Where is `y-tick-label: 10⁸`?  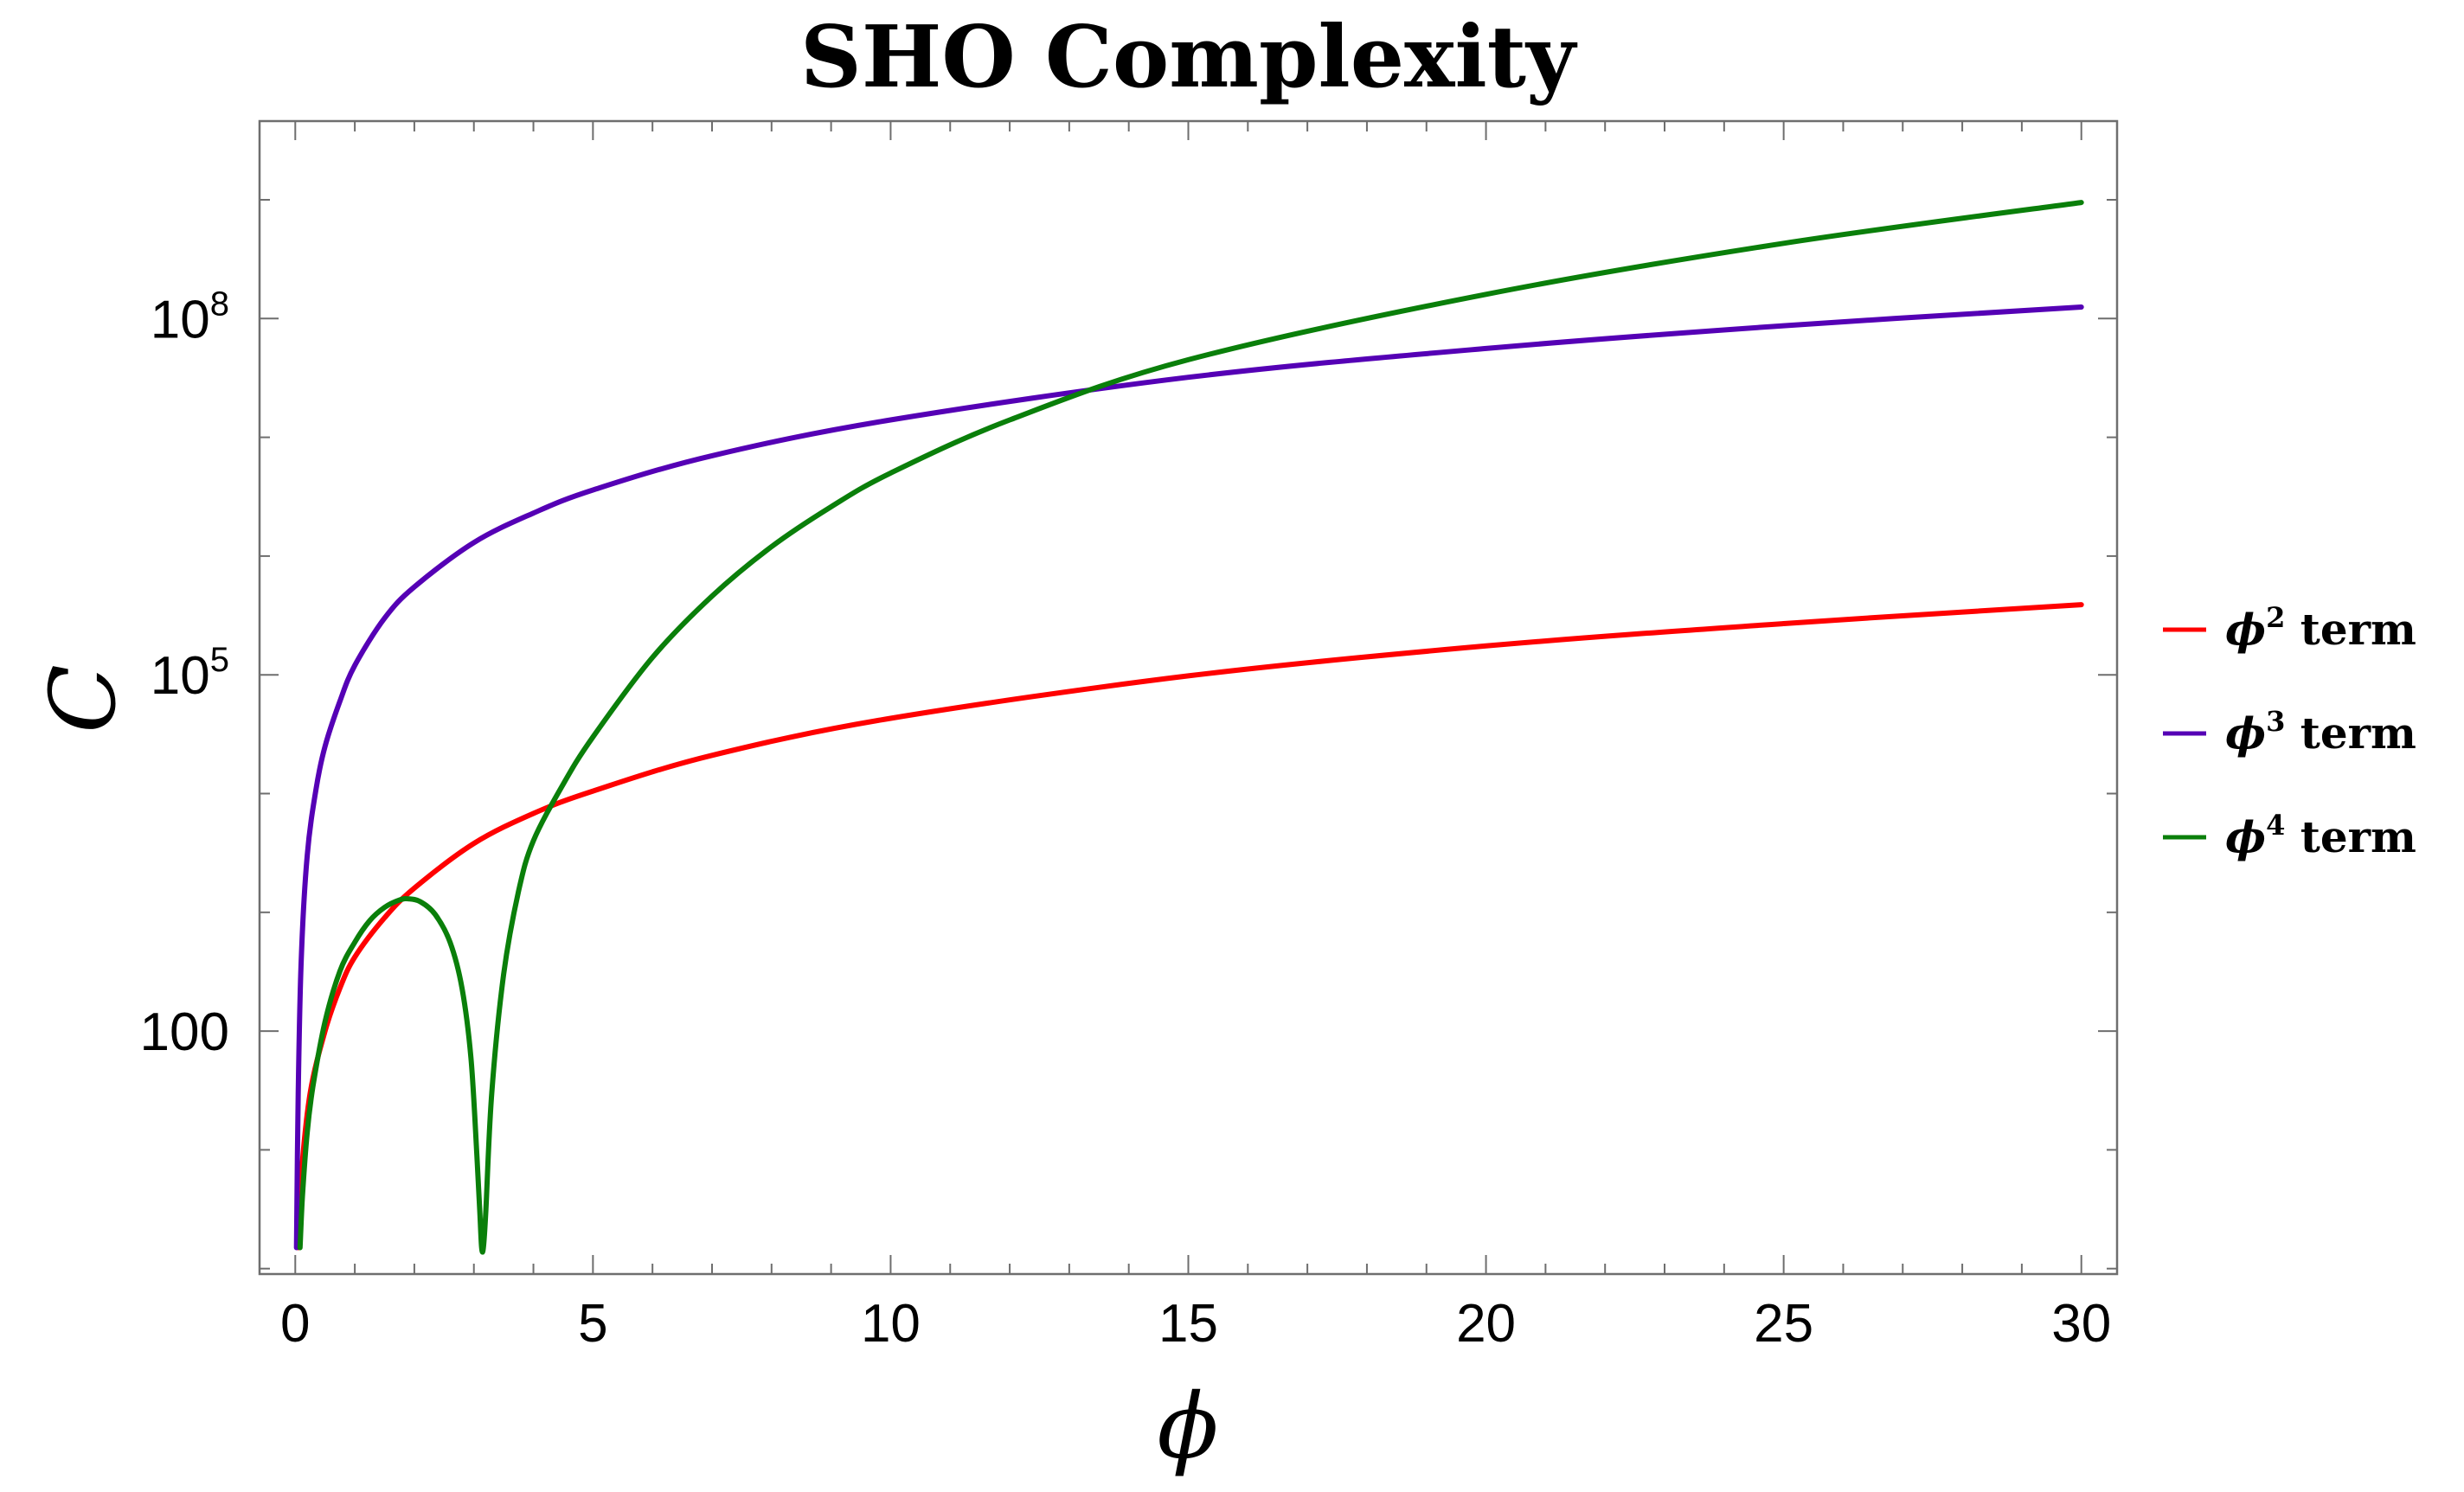
y-tick-label: 10⁸ is located at coordinates (190, 317).